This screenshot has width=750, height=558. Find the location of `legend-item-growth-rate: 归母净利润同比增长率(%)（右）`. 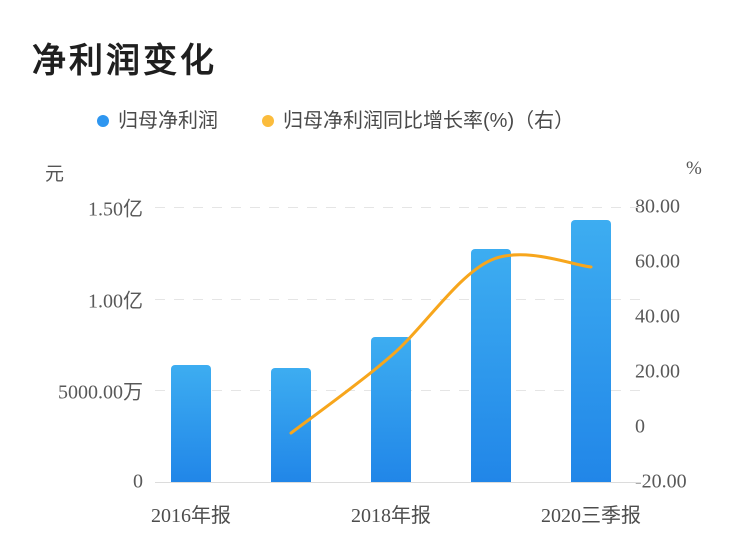

legend-item-growth-rate: 归母净利润同比增长率(%)（右） is located at coordinates (418, 121).